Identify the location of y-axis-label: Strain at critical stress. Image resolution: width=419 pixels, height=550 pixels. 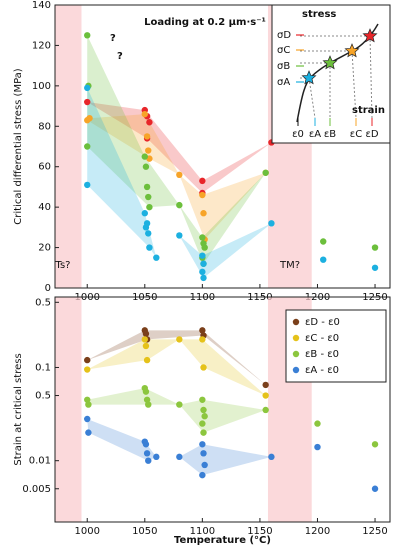
(18, 409).